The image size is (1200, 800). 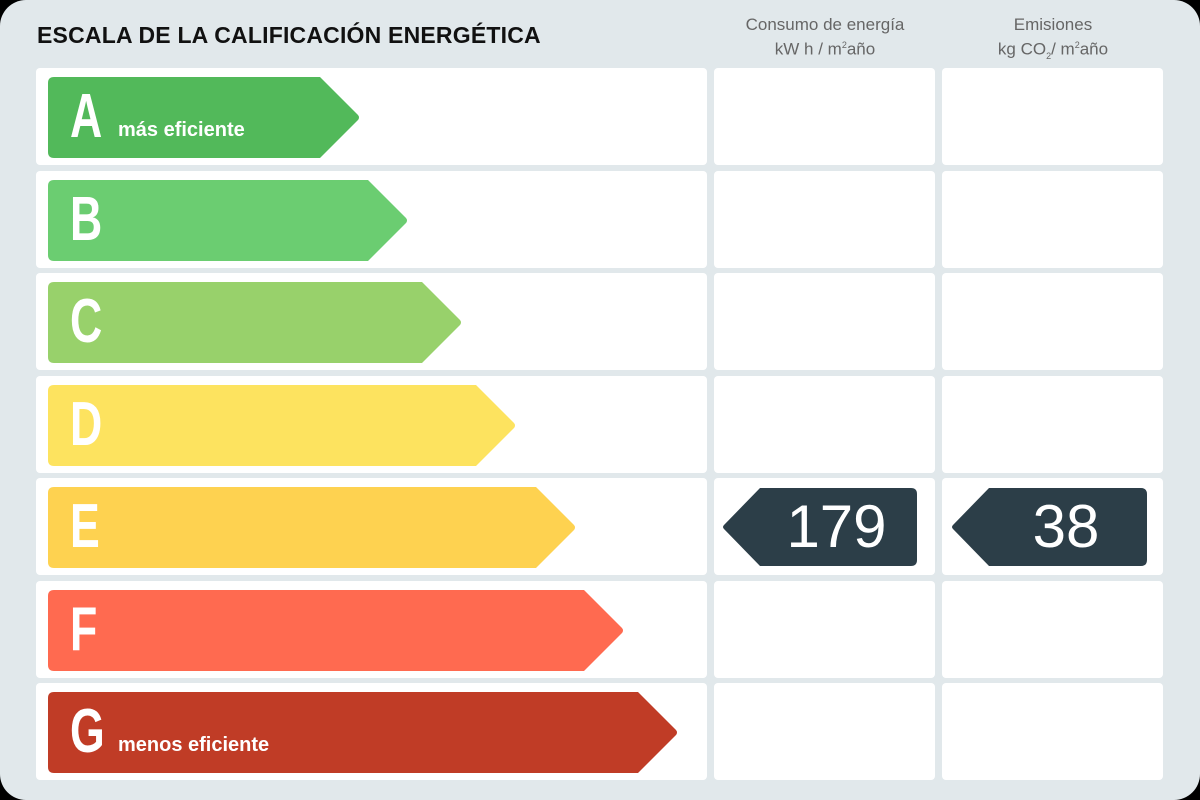 What do you see at coordinates (1052, 116) in the screenshot?
I see `emisiones-cell-a` at bounding box center [1052, 116].